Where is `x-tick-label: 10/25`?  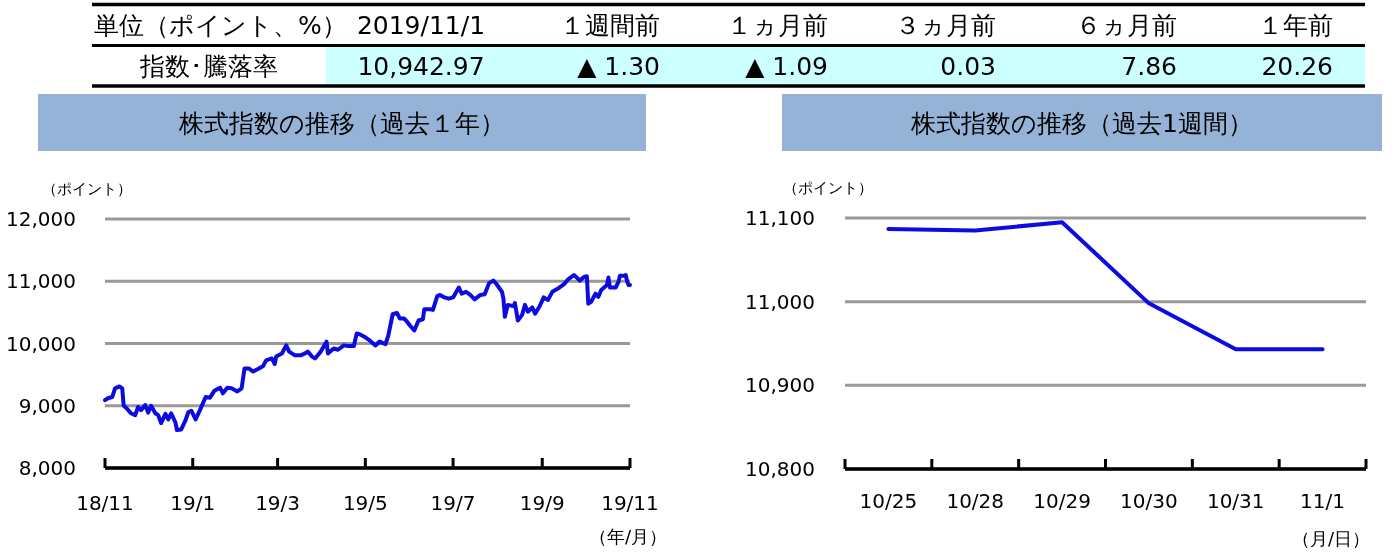
x-tick-label: 10/25 is located at coordinates (888, 501).